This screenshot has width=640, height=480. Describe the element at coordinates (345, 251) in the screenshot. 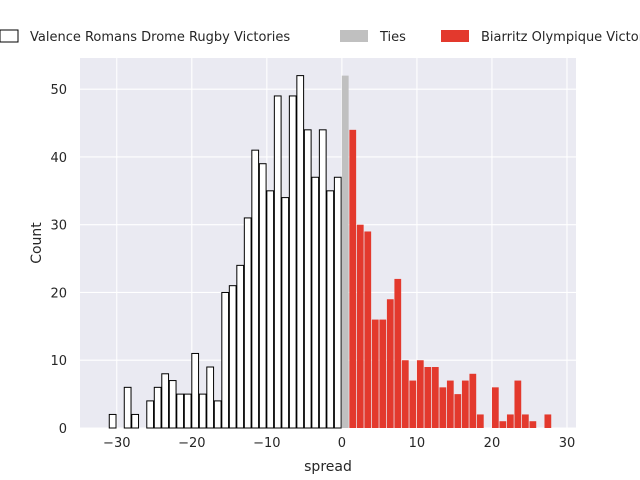

I see `bar-ties` at that location.